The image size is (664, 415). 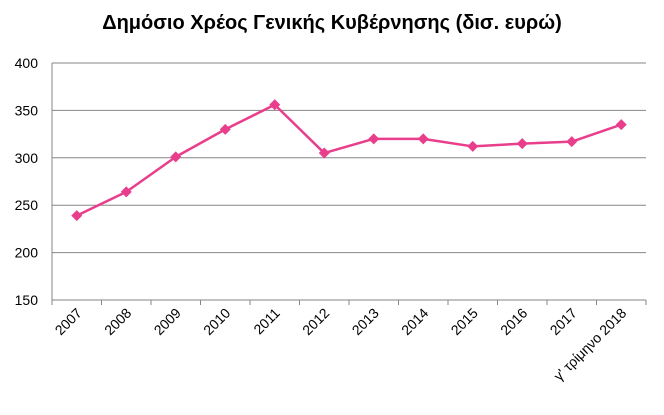 I want to click on data-point-2009, so click(x=176, y=157).